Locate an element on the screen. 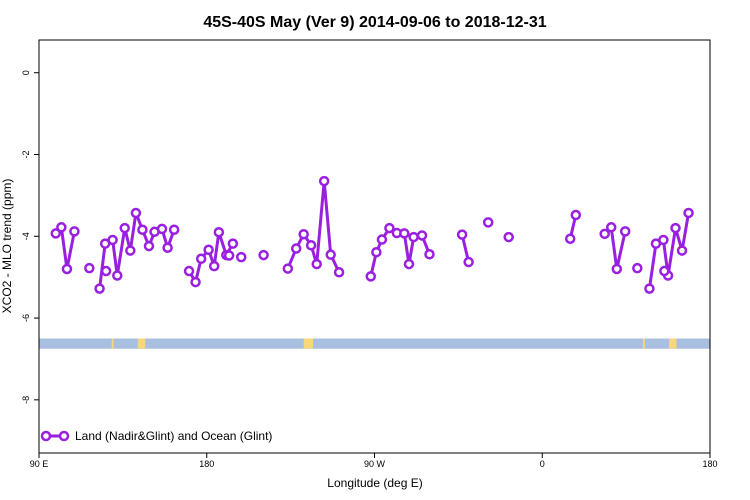 The image size is (750, 500). x-axis-label: Longitude (deg E) is located at coordinates (374, 483).